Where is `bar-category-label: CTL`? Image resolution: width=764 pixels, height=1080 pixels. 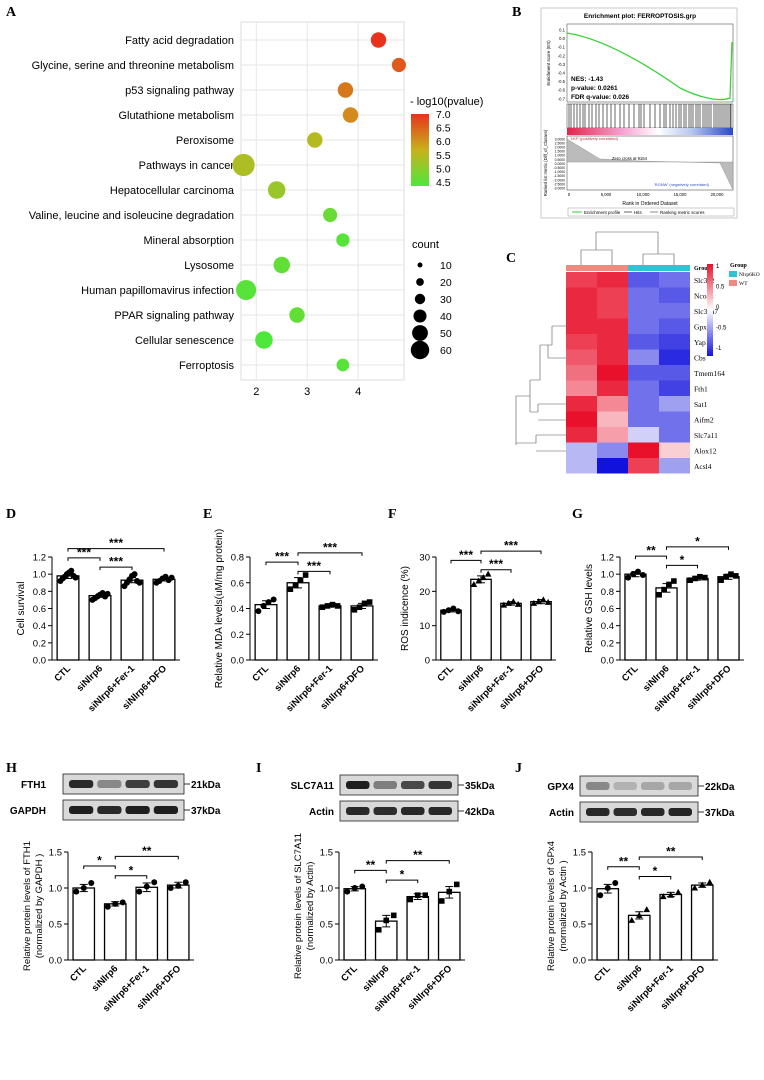 bar-category-label: CTL is located at coordinates (62, 673).